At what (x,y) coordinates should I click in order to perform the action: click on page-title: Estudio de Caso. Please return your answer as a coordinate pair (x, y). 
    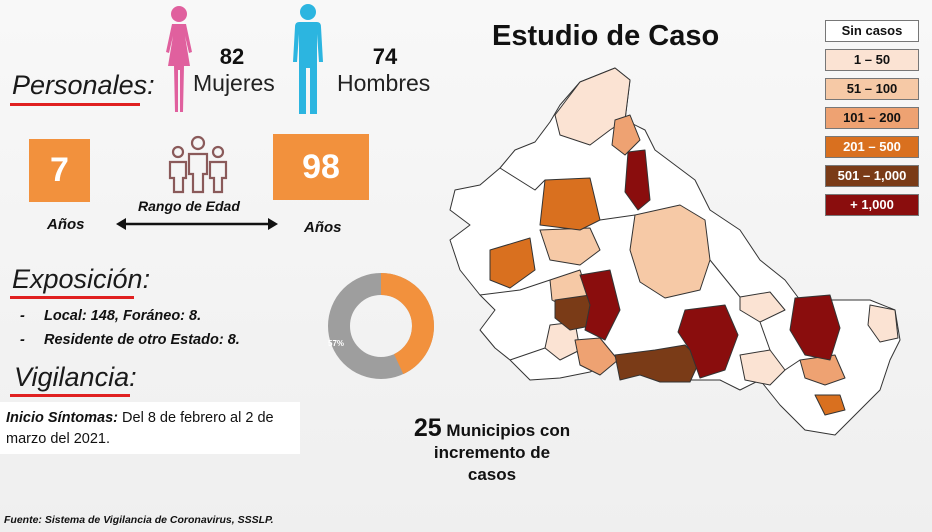
    Looking at the image, I should click on (606, 36).